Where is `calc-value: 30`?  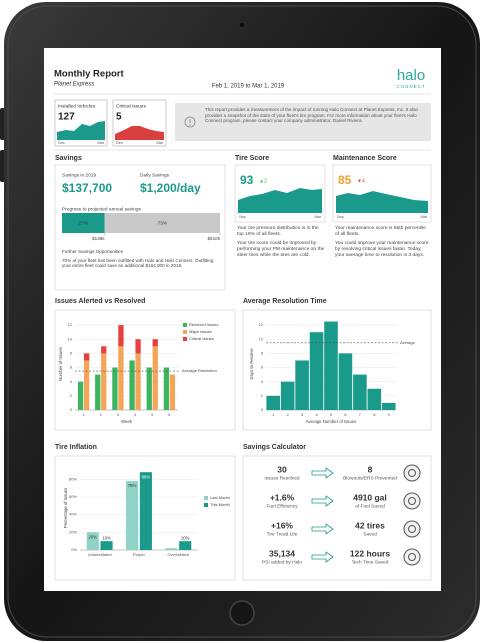
calc-value: 30 is located at coordinates (282, 469).